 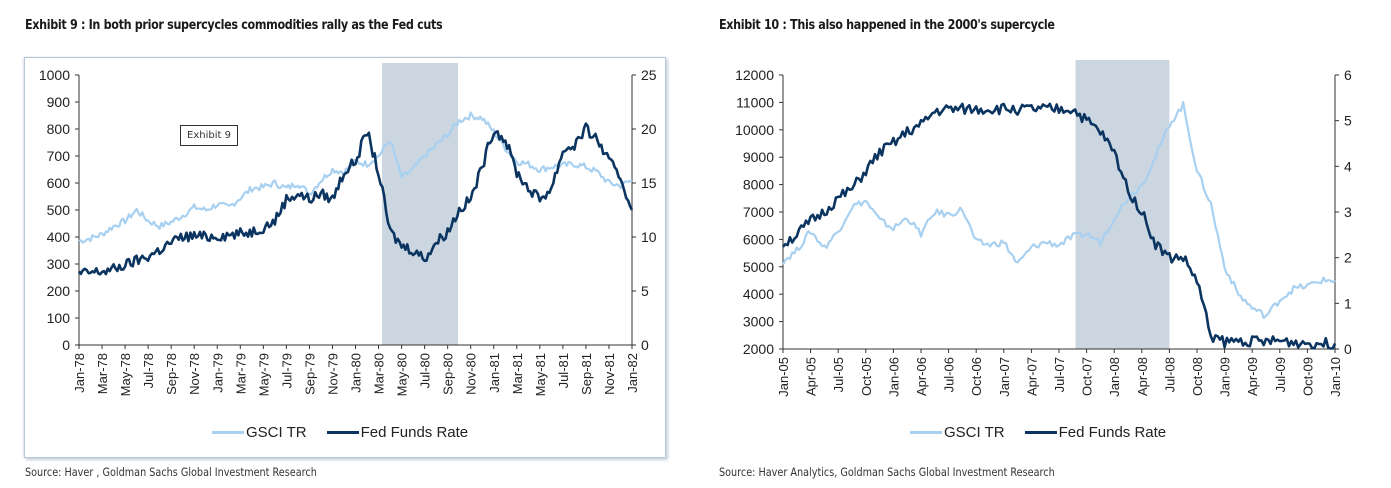 What do you see at coordinates (494, 373) in the screenshot?
I see `x-tick-label: Jan-81` at bounding box center [494, 373].